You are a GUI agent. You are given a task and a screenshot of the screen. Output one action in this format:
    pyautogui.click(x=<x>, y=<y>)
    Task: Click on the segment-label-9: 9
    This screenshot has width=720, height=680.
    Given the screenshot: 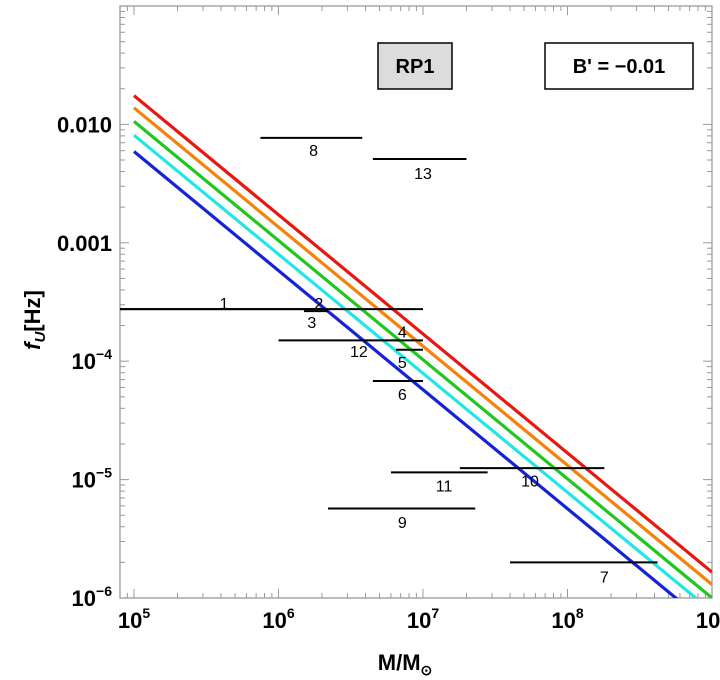 What is the action you would take?
    pyautogui.click(x=402, y=523)
    